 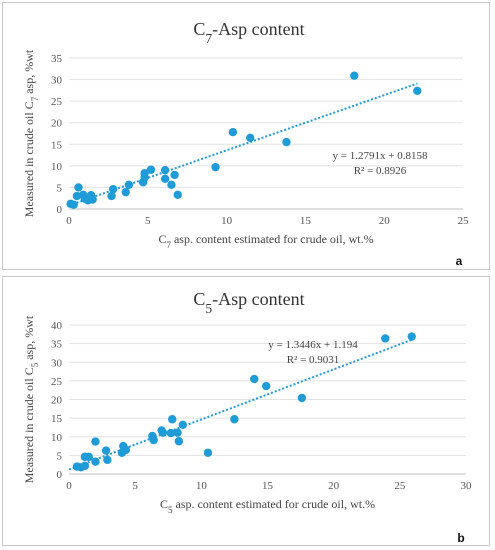 I want to click on panel-label: b, so click(x=460, y=538).